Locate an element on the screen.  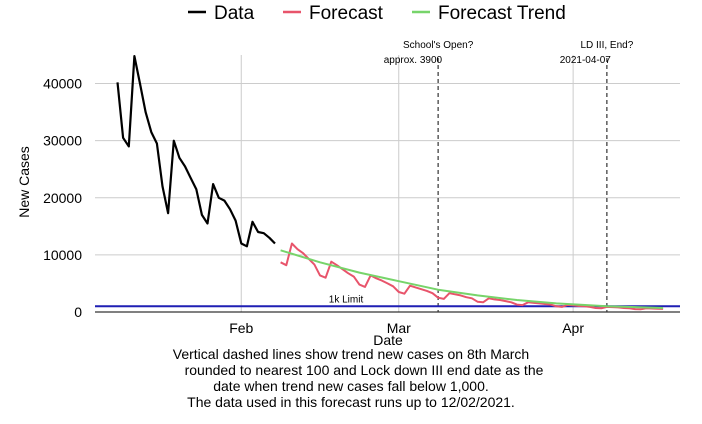
series-forecast-trend-line is located at coordinates (472, 279).